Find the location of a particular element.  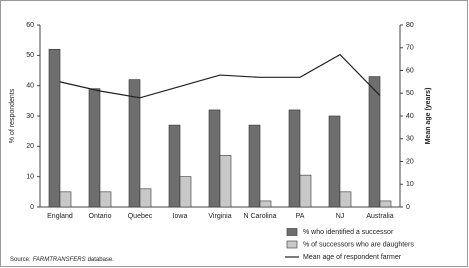

y-tick-label: 10 is located at coordinates (30, 177).